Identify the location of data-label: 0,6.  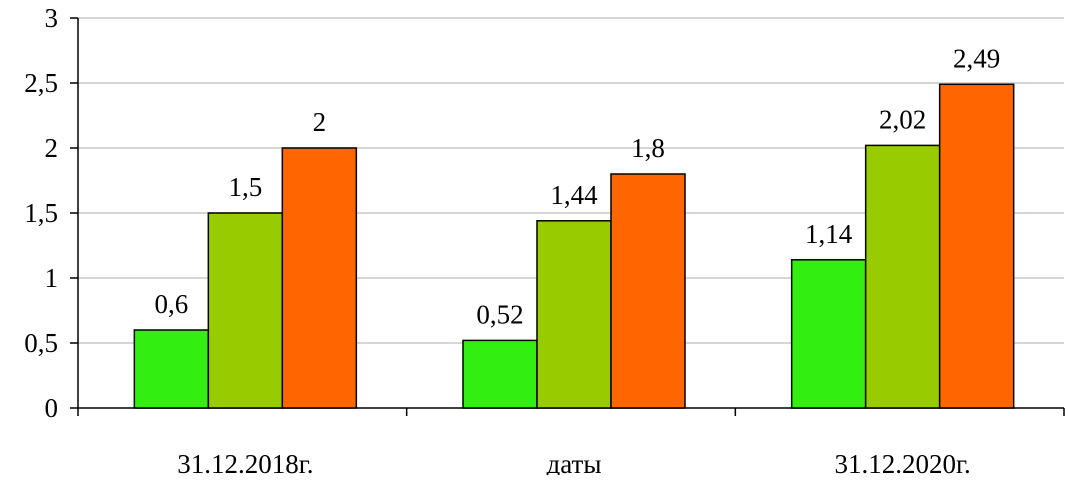
(171, 304).